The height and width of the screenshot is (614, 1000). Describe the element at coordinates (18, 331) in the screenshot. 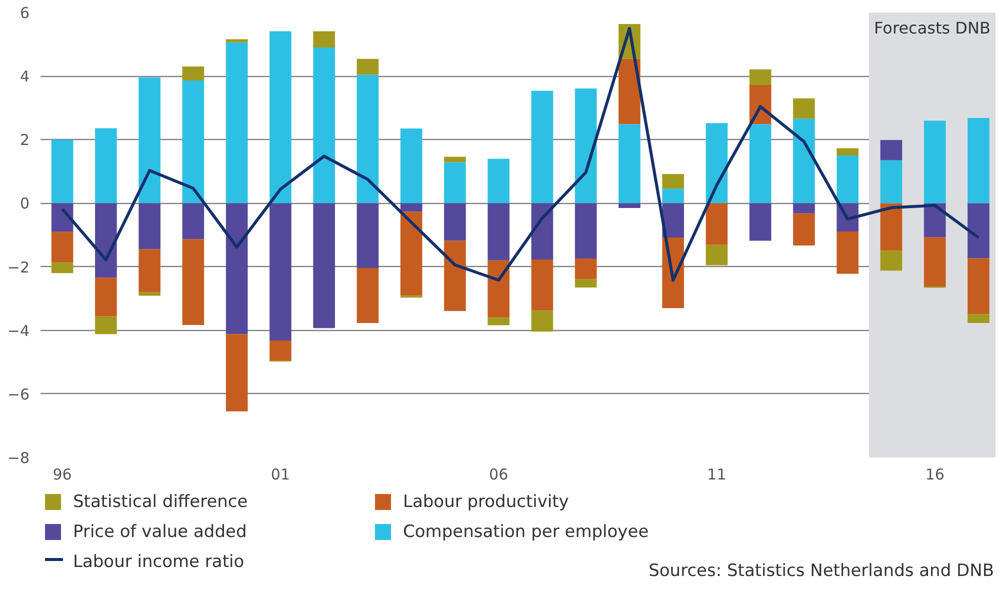

I see `y-tick-label: −4` at that location.